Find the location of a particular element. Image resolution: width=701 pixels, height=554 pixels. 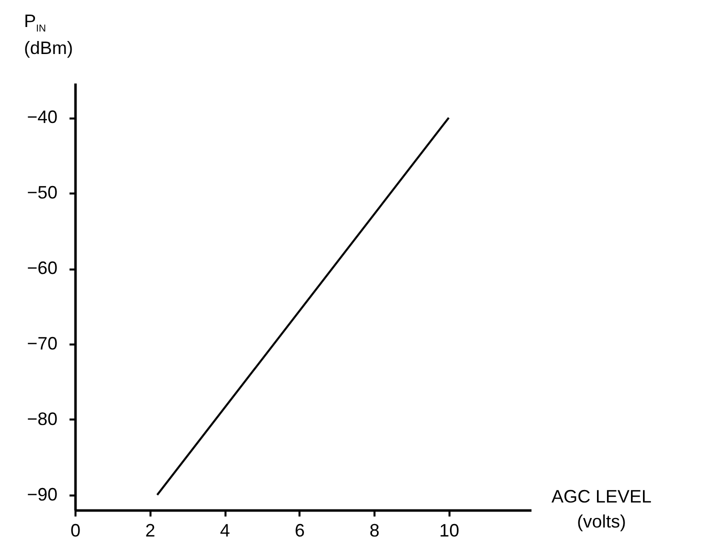

y-tick-label: −70 is located at coordinates (42, 344).